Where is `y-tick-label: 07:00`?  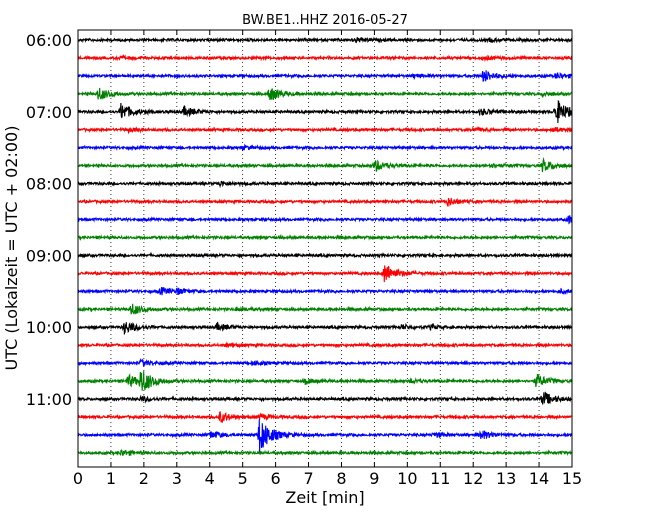 y-tick-label: 07:00 is located at coordinates (49, 112).